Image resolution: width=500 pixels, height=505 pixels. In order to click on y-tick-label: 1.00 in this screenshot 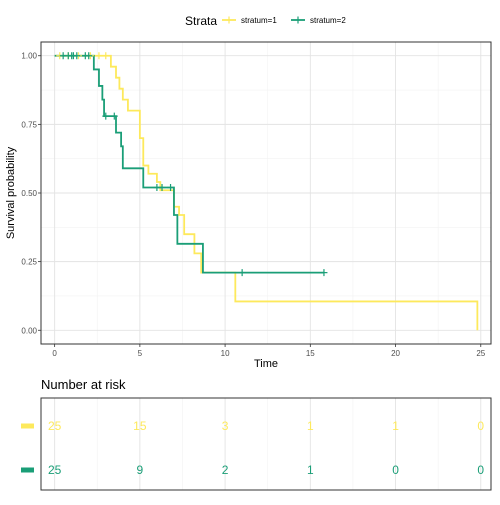, I will do `click(29, 56)`.